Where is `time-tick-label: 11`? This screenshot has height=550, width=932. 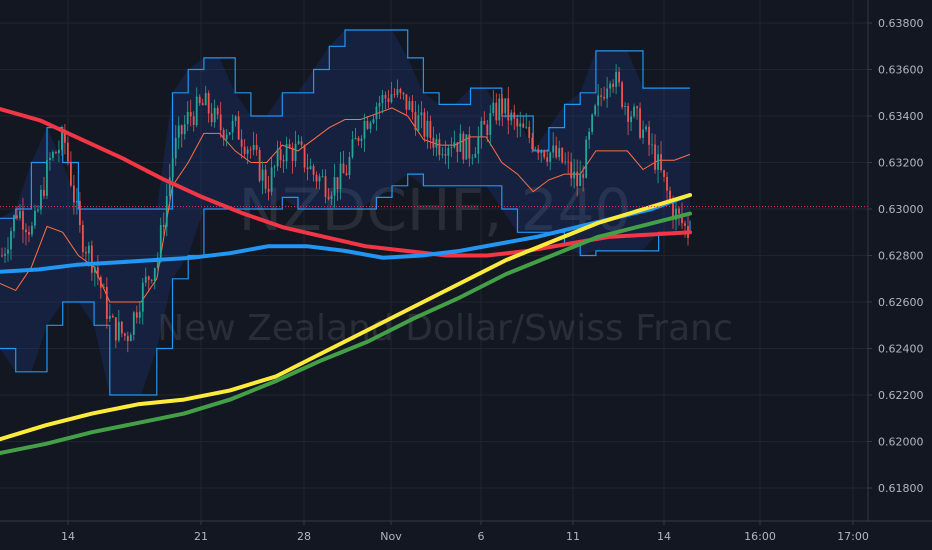
time-tick-label: 11 is located at coordinates (573, 536).